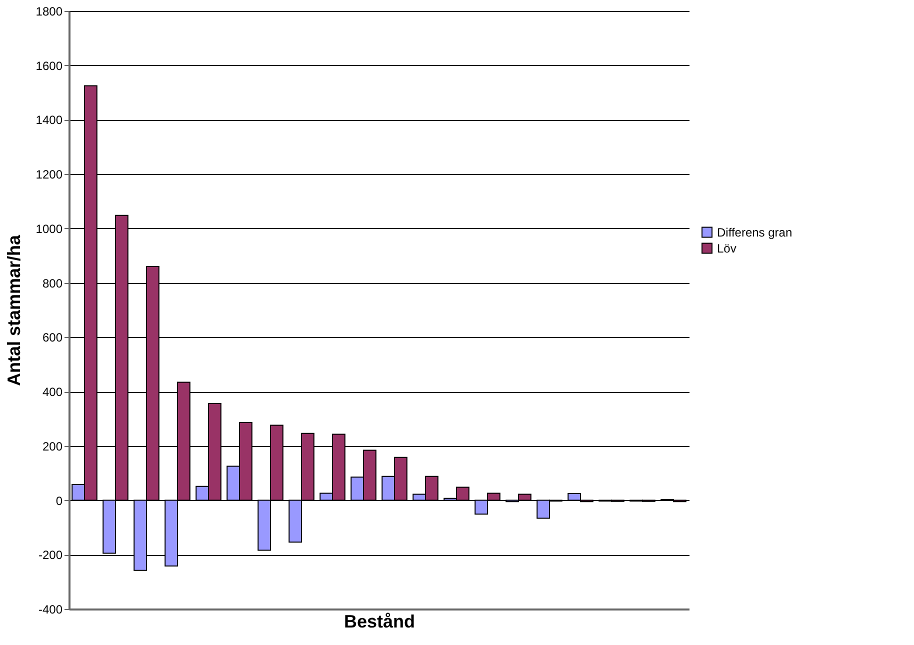 This screenshot has width=914, height=645. What do you see at coordinates (49, 175) in the screenshot?
I see `y-tick-label: 1200` at bounding box center [49, 175].